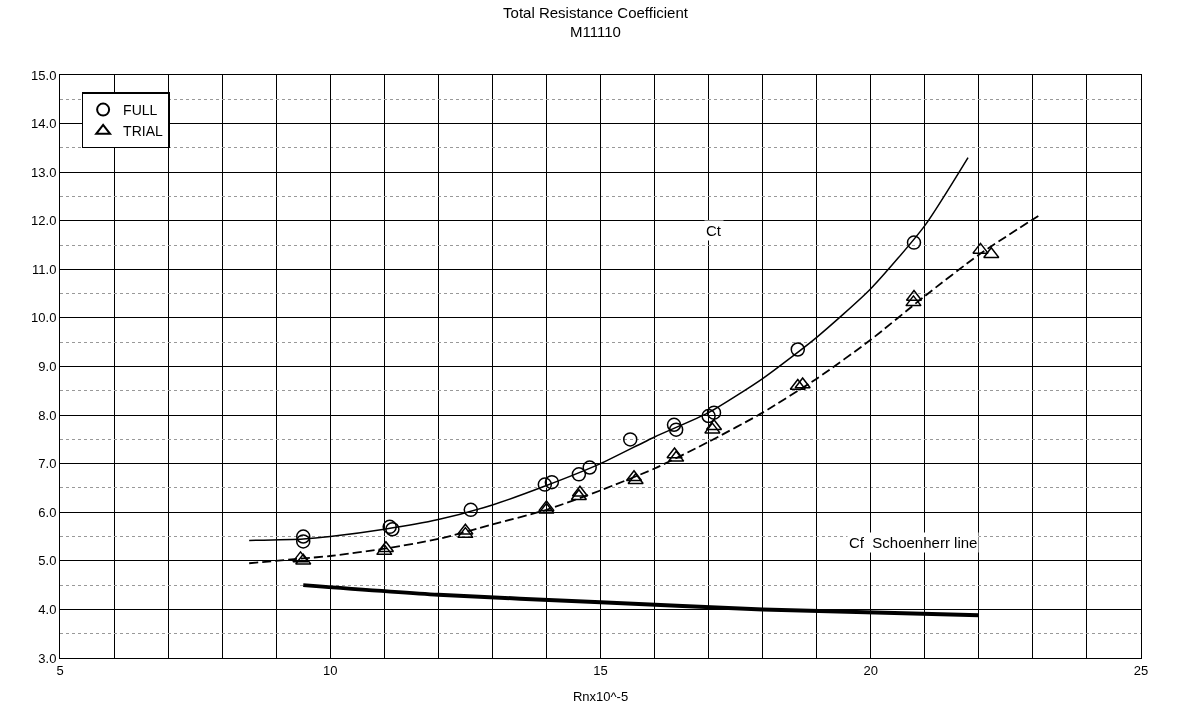 The width and height of the screenshot is (1191, 713). Describe the element at coordinates (714, 230) in the screenshot. I see `annotation: Ct` at that location.